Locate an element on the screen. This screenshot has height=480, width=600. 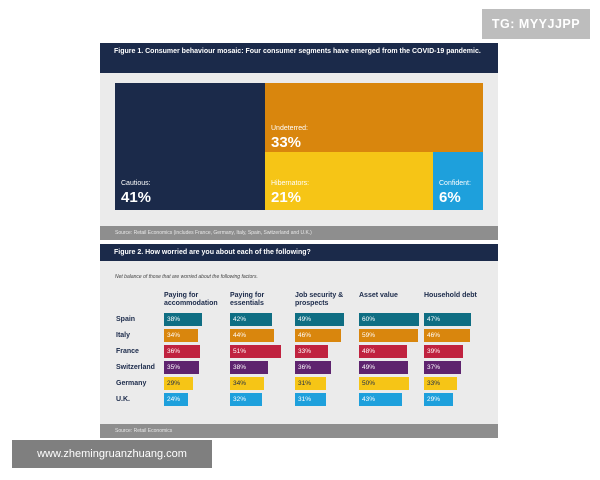
tile-hibernators: Hibernators: 21% is located at coordinates (349, 181).